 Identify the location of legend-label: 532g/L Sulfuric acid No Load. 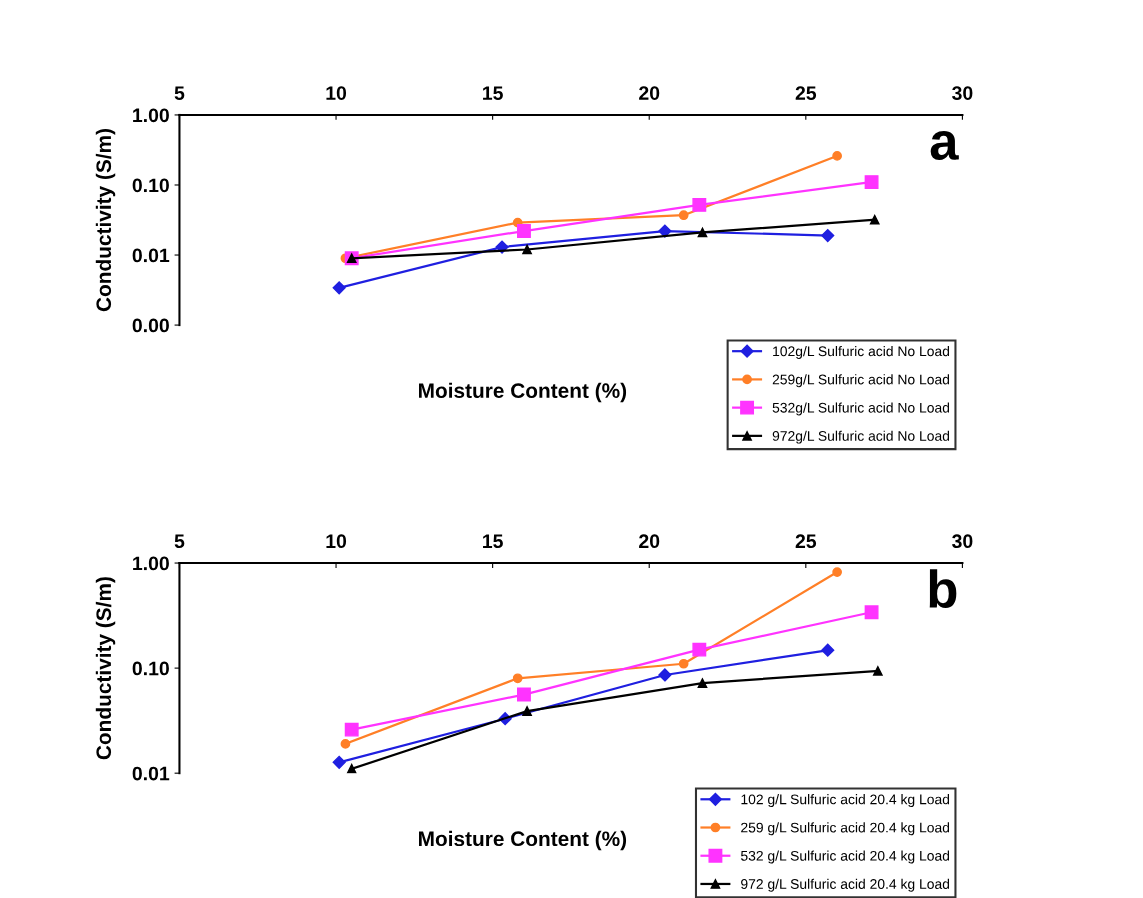
(861, 409).